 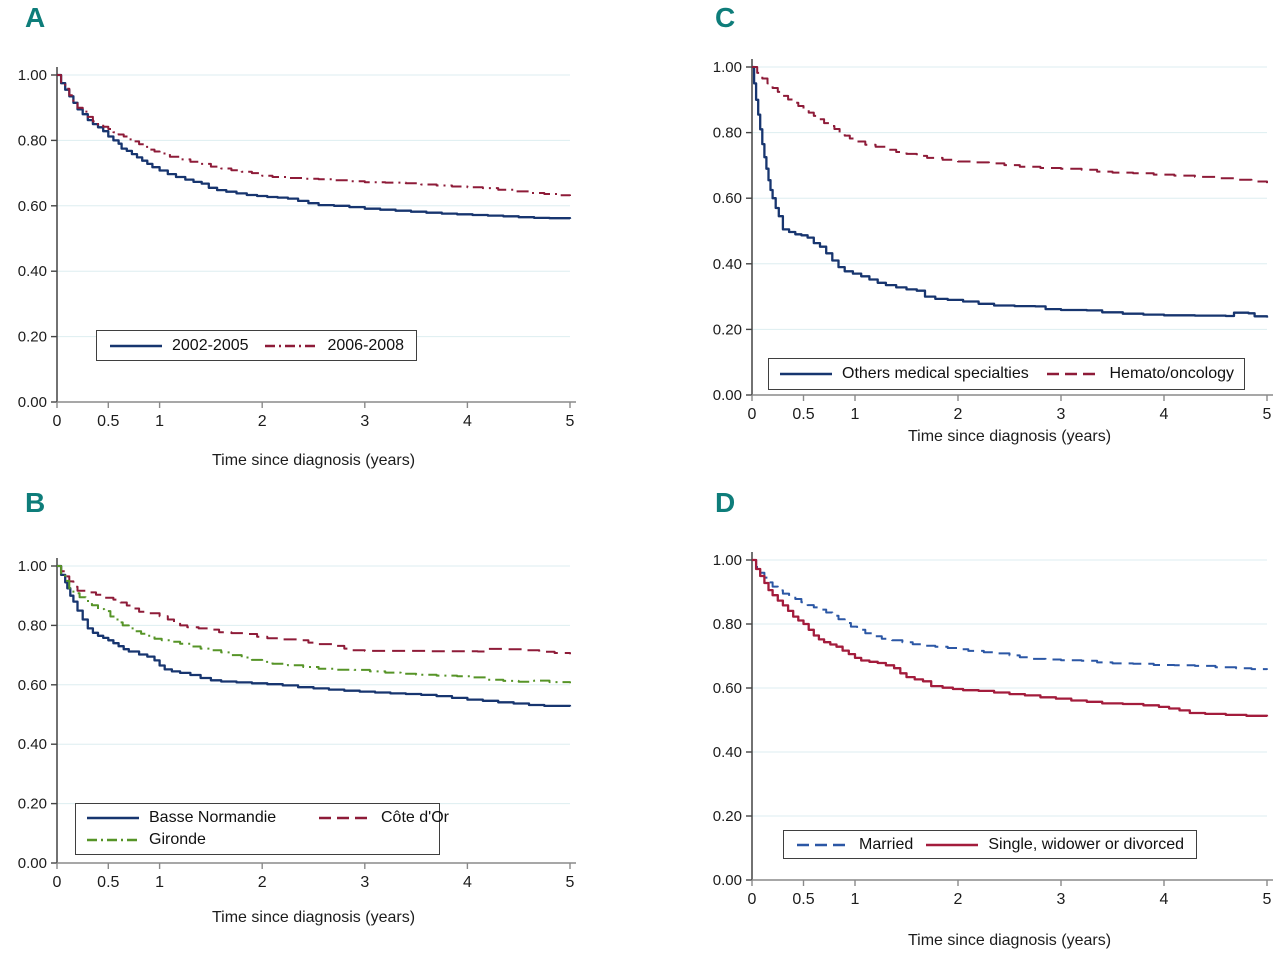 I want to click on legend-entry: 2006-2008, so click(x=334, y=346).